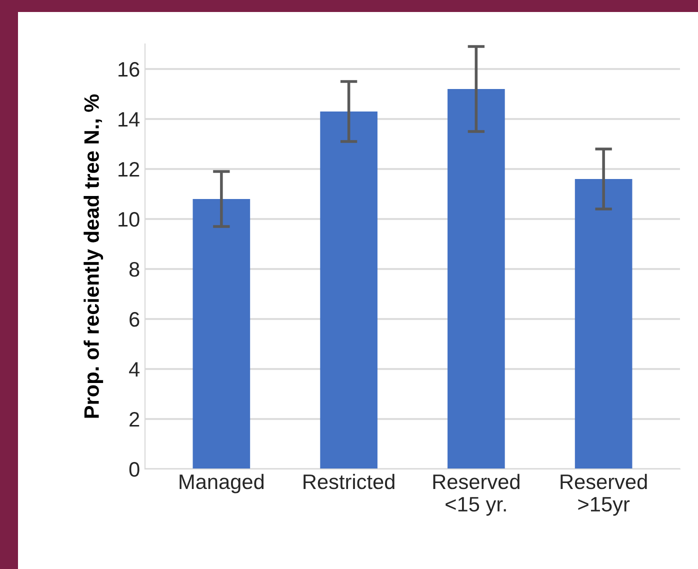 The image size is (698, 569). What do you see at coordinates (603, 495) in the screenshot?
I see `x-tick-label: Reserved >15yr` at bounding box center [603, 495].